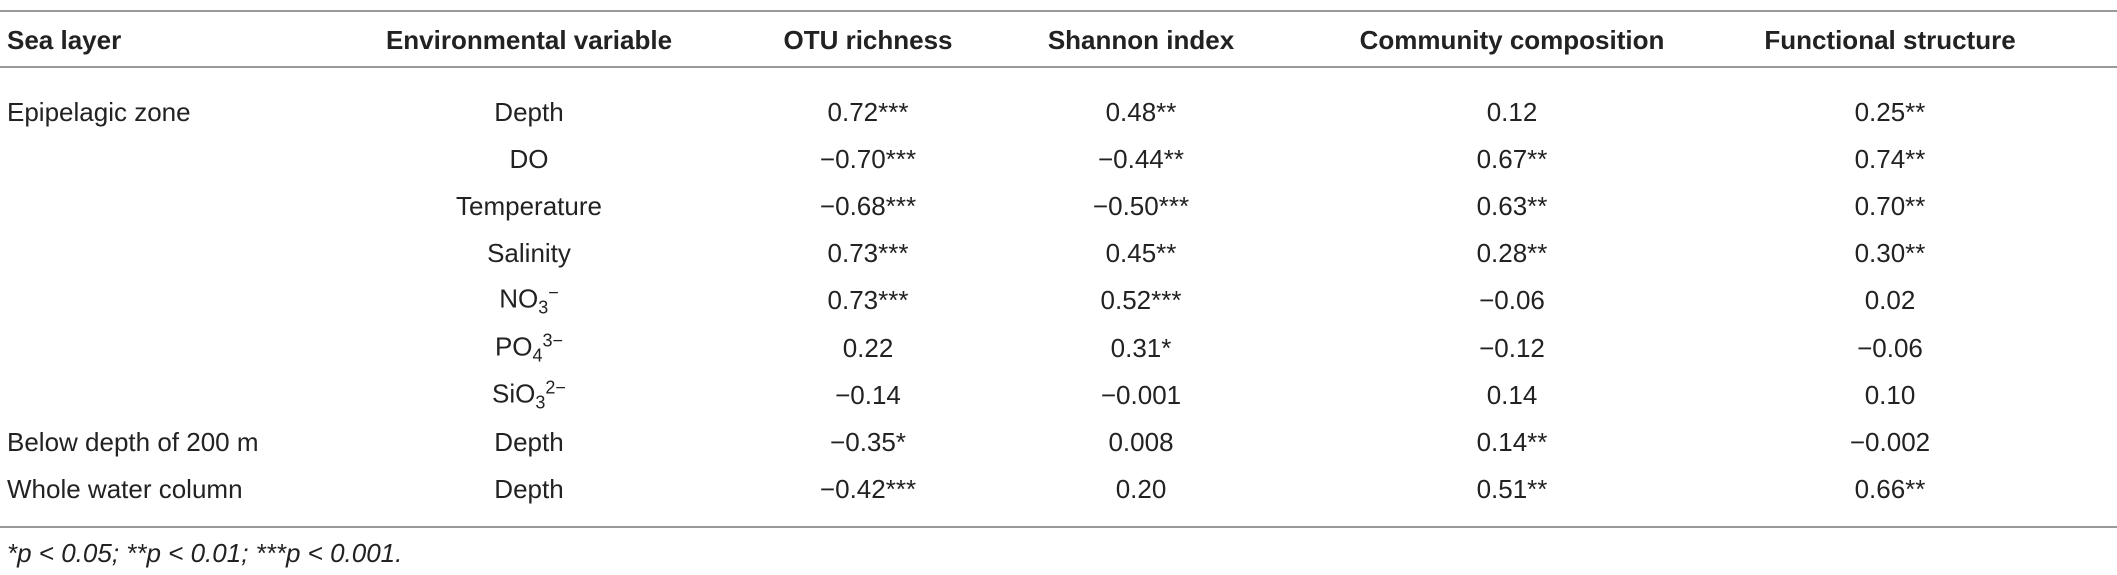  I want to click on correlation-value: 0.31*, so click(1141, 347).